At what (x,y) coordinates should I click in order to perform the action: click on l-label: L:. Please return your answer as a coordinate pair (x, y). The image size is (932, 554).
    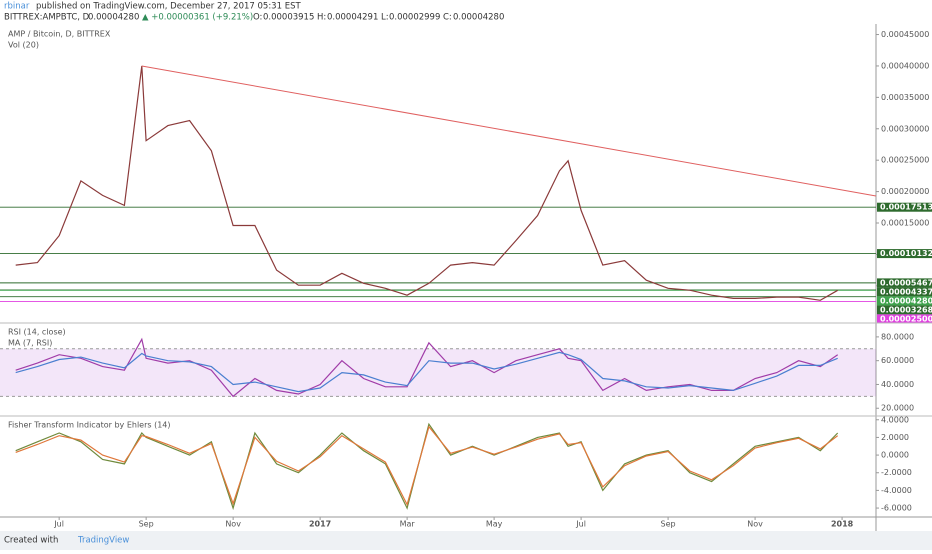
    Looking at the image, I should click on (385, 18).